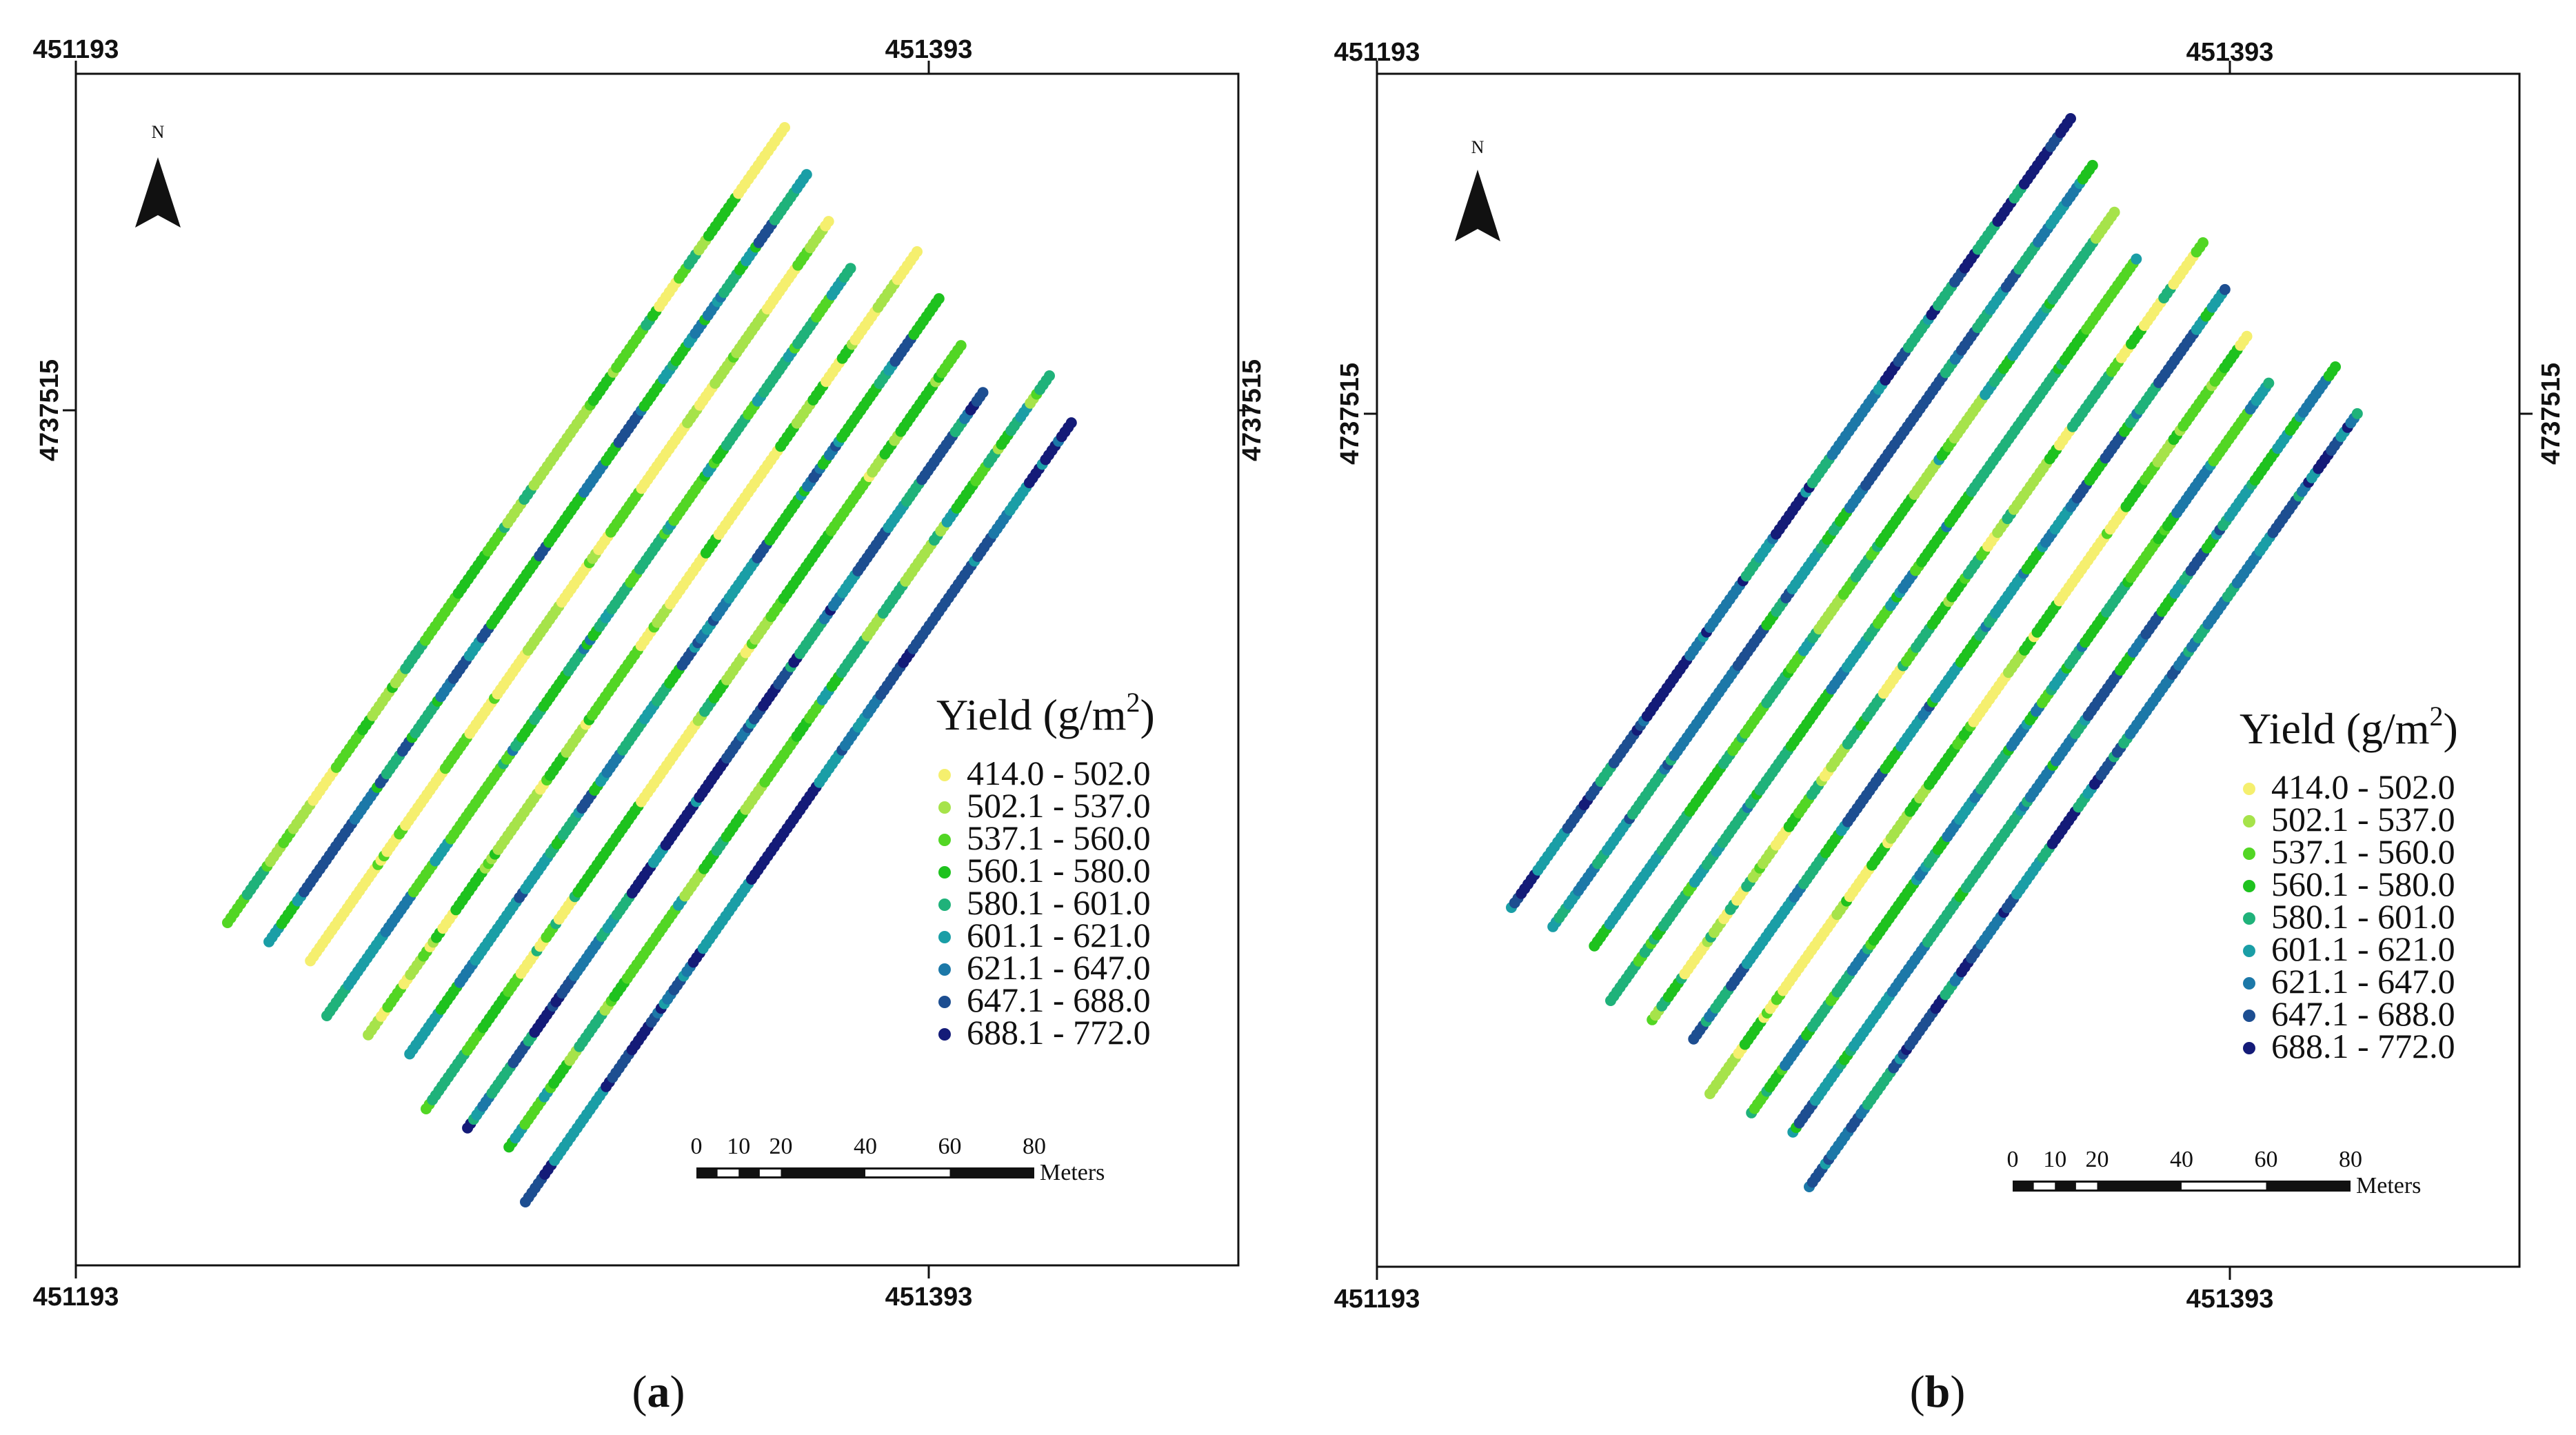 The height and width of the screenshot is (1435, 2576). What do you see at coordinates (1252, 410) in the screenshot?
I see `coord-right-mid: 4737515` at bounding box center [1252, 410].